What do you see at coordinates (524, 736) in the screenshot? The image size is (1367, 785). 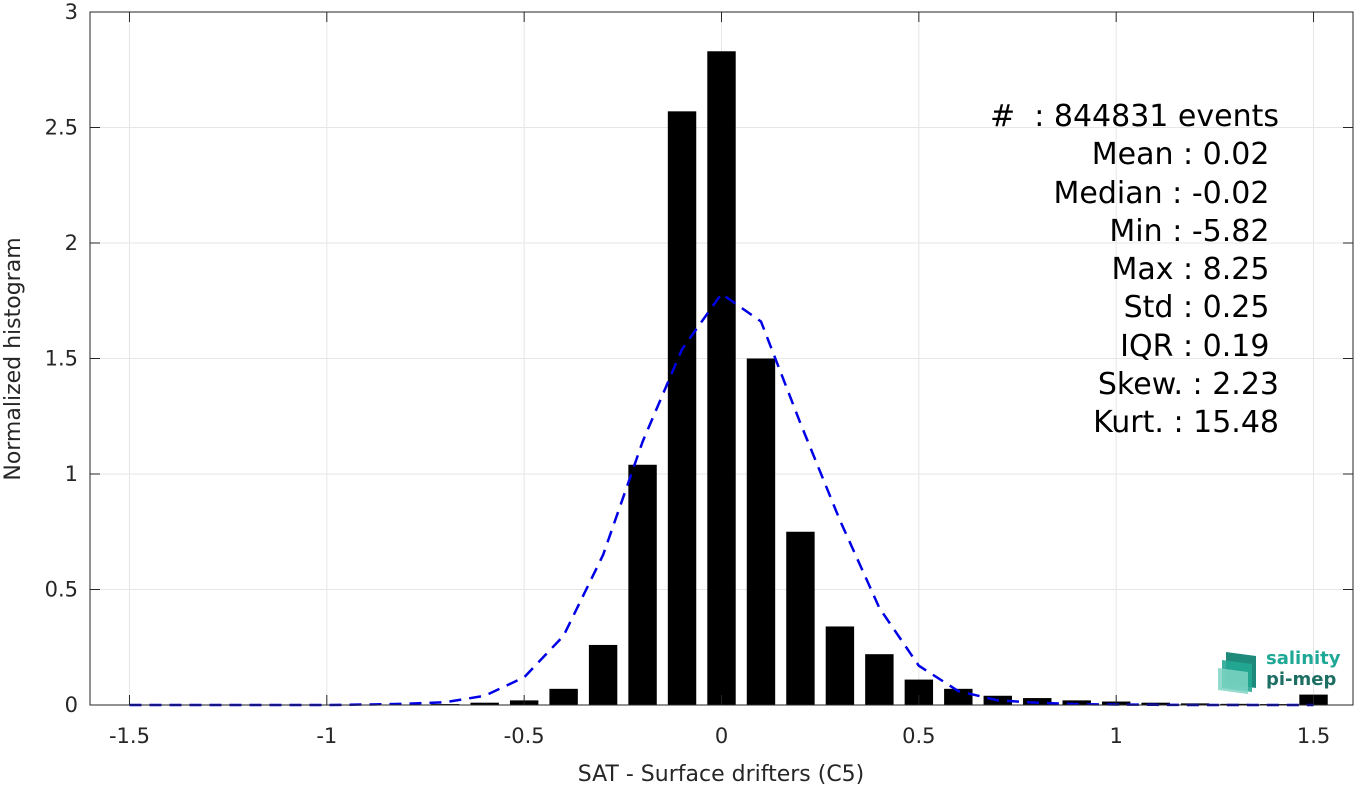 I see `x-tick-label: -0.5` at bounding box center [524, 736].